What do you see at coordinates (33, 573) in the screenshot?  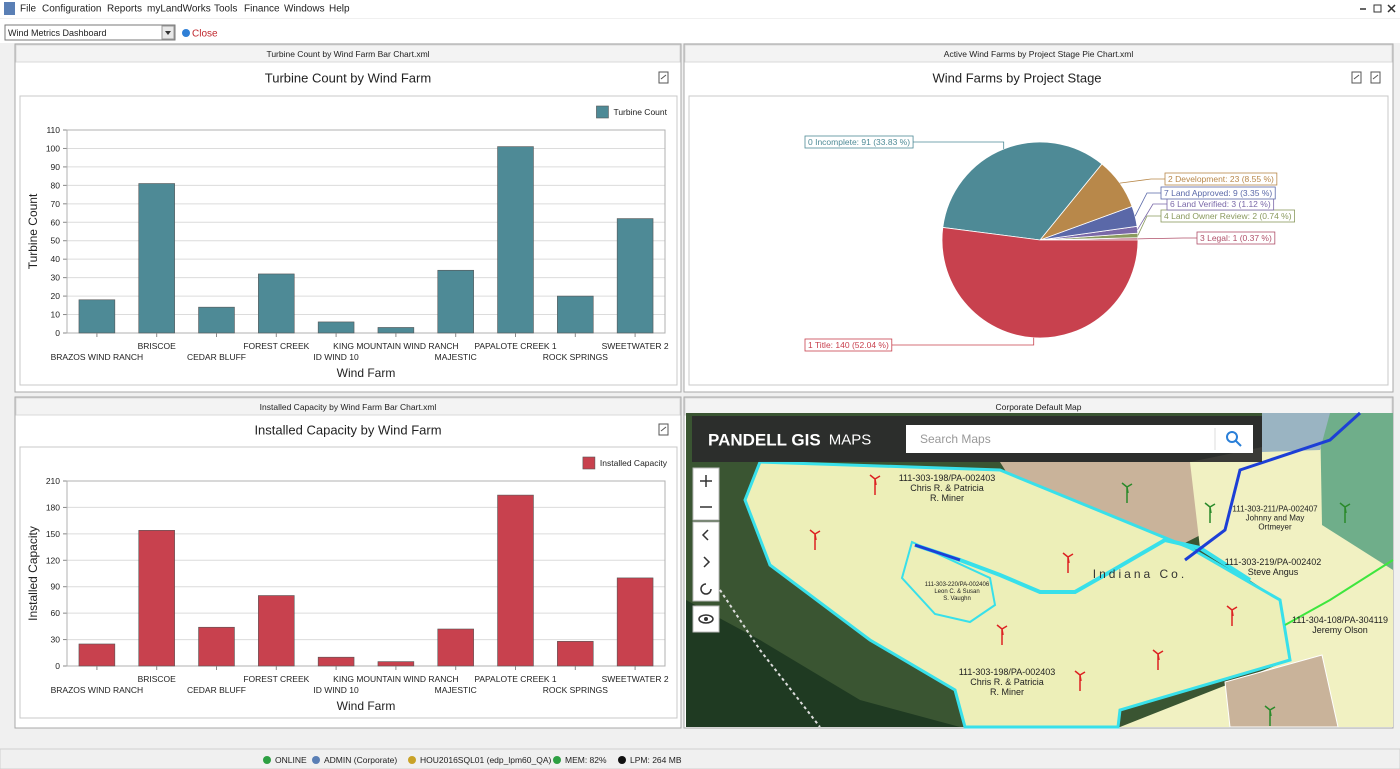 I see `y-axis-title: Installed Capacity` at bounding box center [33, 573].